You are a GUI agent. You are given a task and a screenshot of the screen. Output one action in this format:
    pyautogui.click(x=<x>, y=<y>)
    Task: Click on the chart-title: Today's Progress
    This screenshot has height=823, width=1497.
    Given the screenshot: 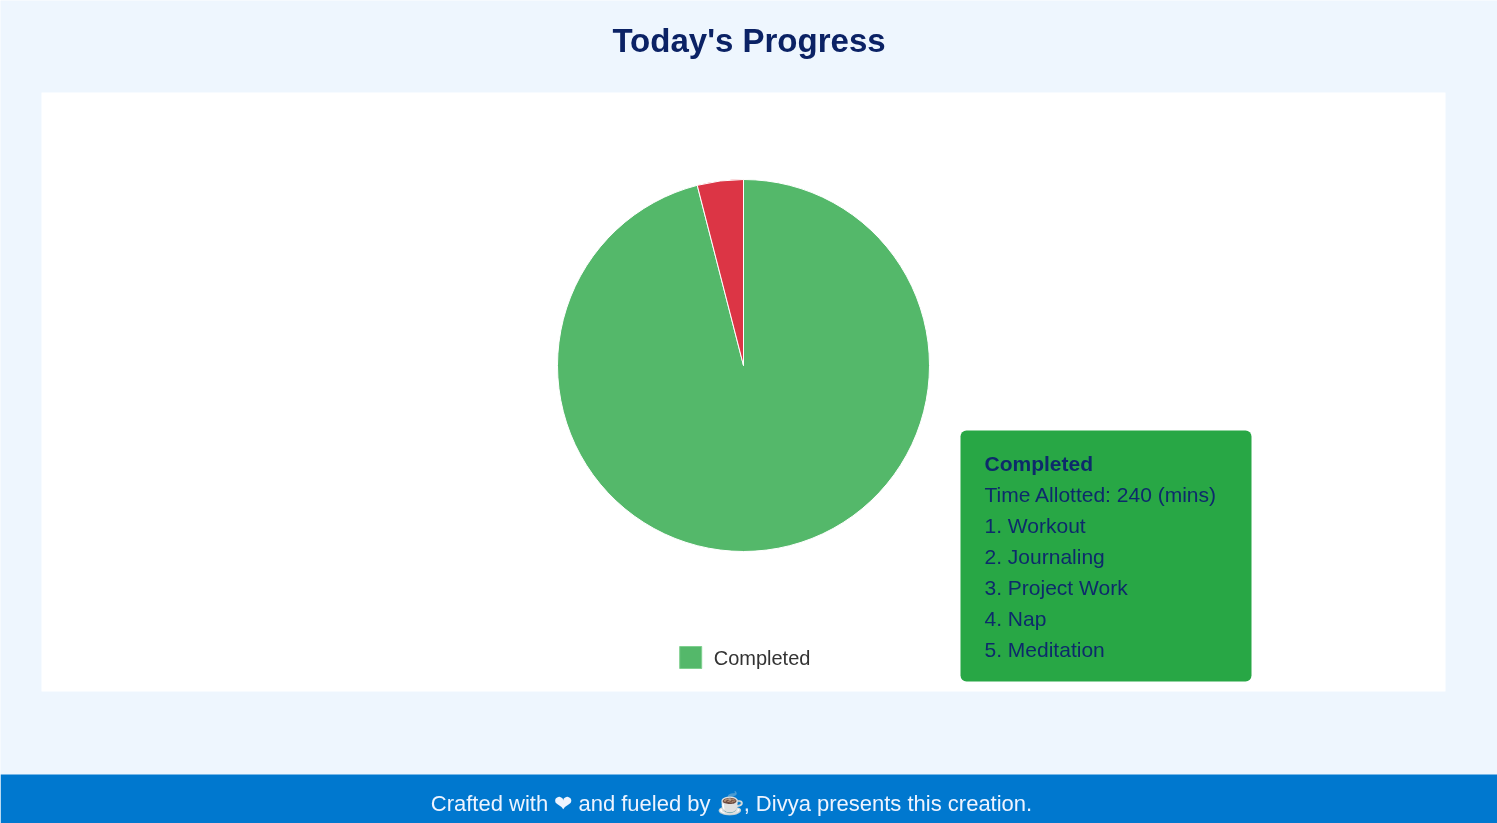 What is the action you would take?
    pyautogui.click(x=749, y=40)
    